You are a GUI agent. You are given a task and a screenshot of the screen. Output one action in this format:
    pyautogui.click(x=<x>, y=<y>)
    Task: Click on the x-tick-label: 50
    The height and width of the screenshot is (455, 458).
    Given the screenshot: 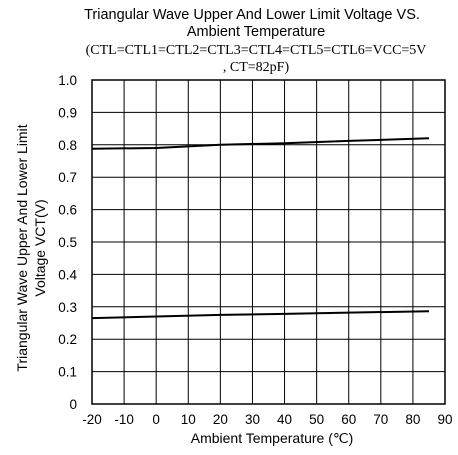 What is the action you would take?
    pyautogui.click(x=316, y=419)
    